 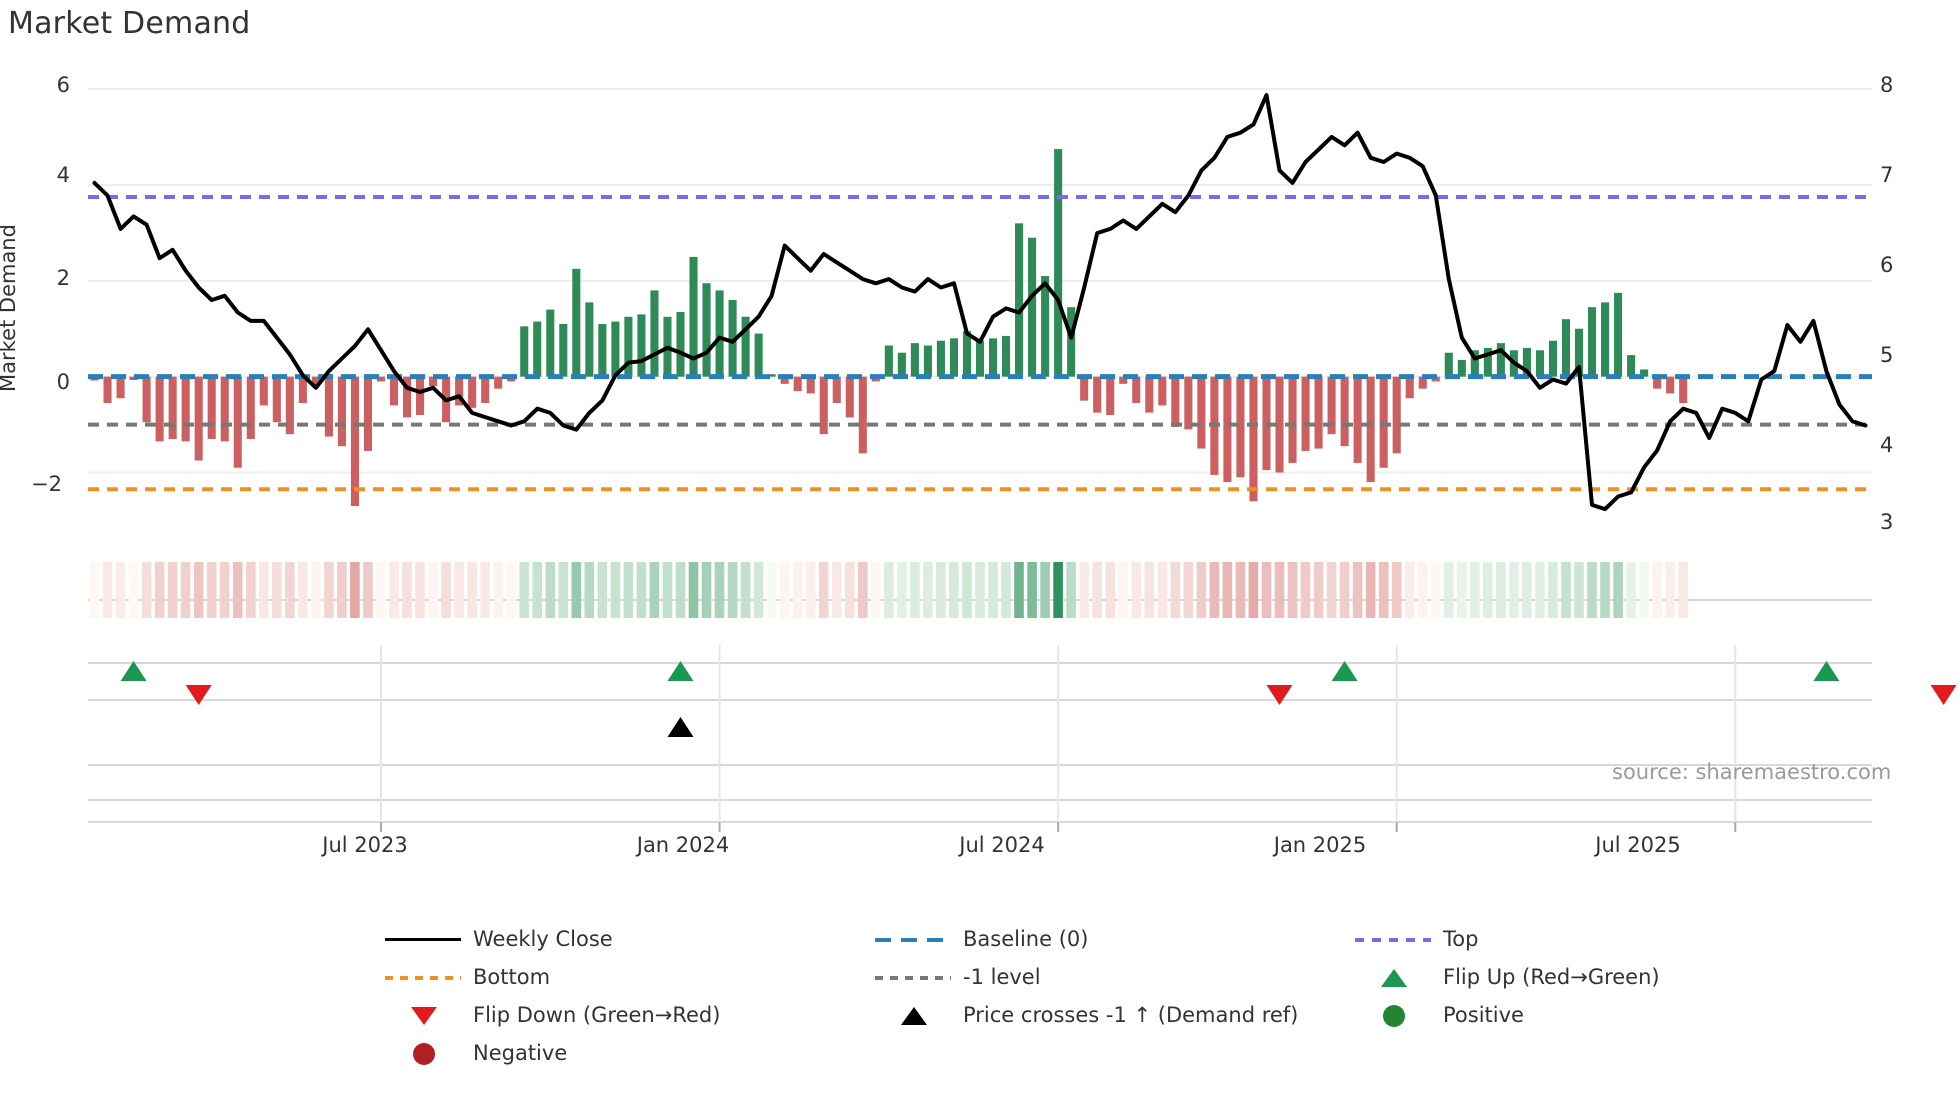 What do you see at coordinates (520, 1053) in the screenshot?
I see `legend-label-negative: Negative` at bounding box center [520, 1053].